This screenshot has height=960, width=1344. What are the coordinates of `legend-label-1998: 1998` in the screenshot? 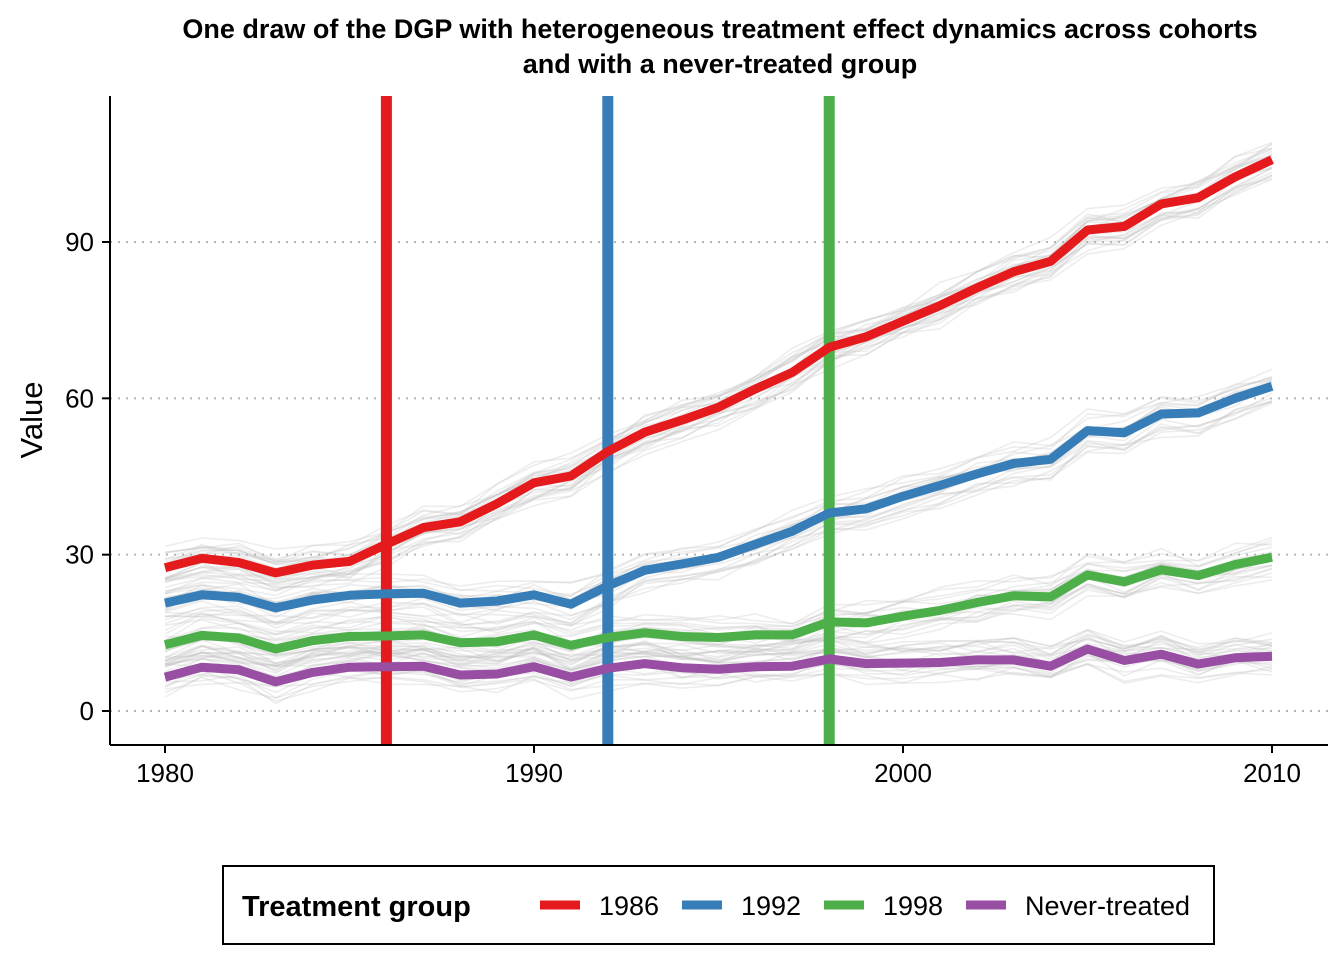 It's located at (913, 906).